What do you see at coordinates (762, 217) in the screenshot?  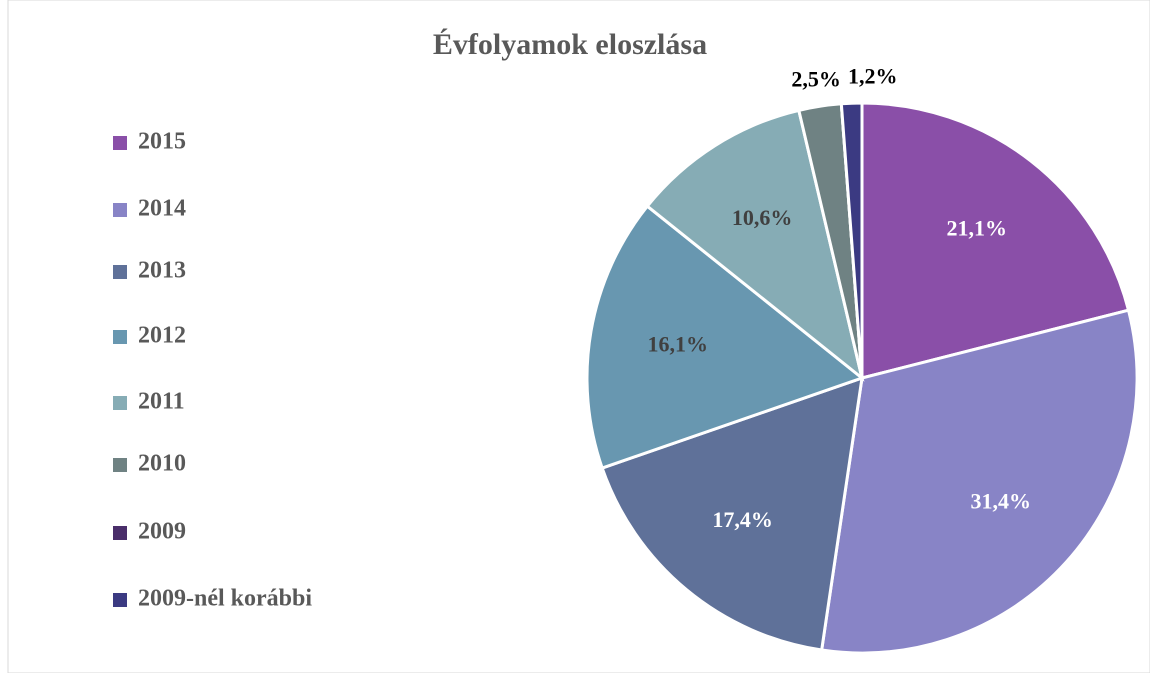 I see `data-label: 10,6%` at bounding box center [762, 217].